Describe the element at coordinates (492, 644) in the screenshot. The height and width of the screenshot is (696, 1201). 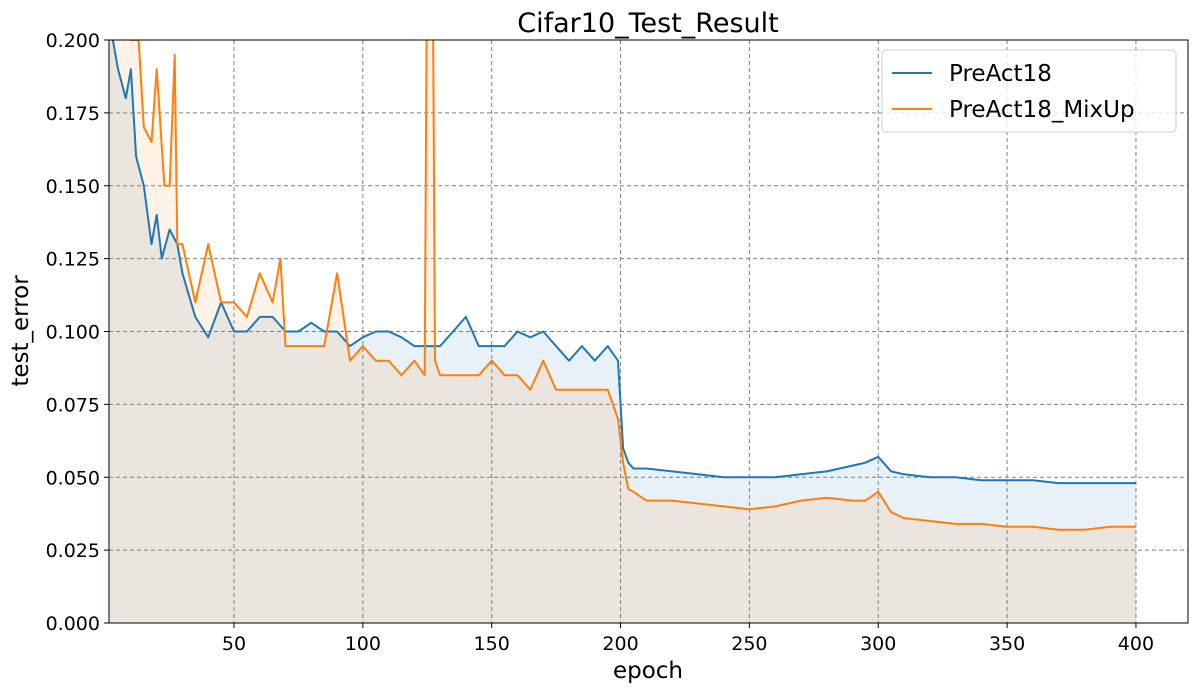
I see `x-tick-label: 150` at that location.